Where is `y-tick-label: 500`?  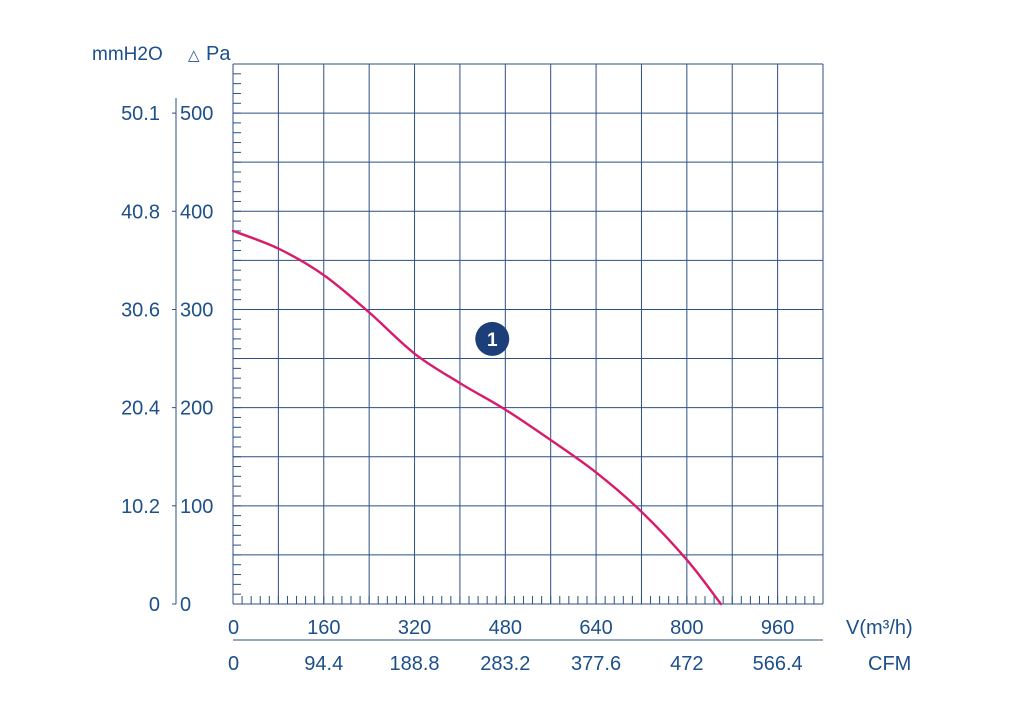 y-tick-label: 500 is located at coordinates (196, 114).